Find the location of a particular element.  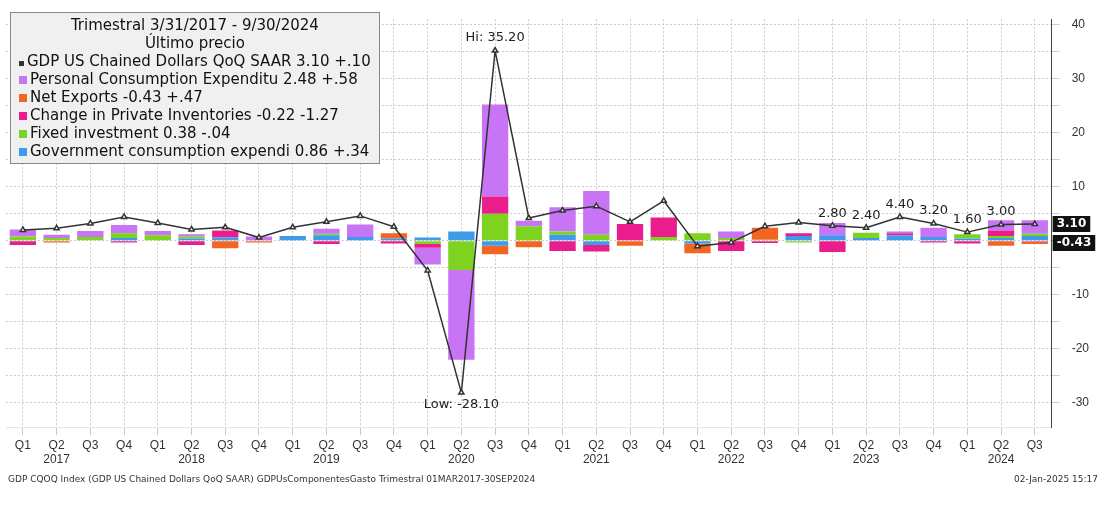

x-tick-label: Q2 2020 is located at coordinates (462, 452).